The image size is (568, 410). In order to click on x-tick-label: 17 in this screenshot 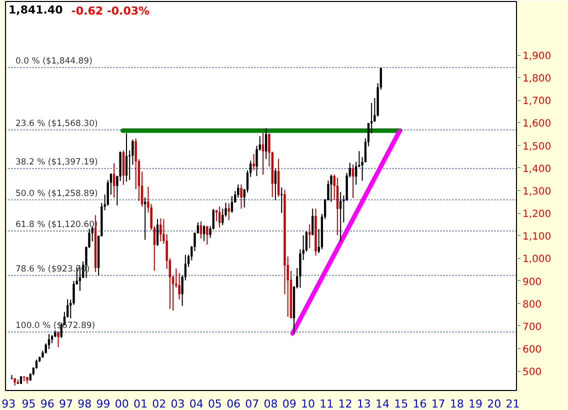, I will do `click(438, 404)`.